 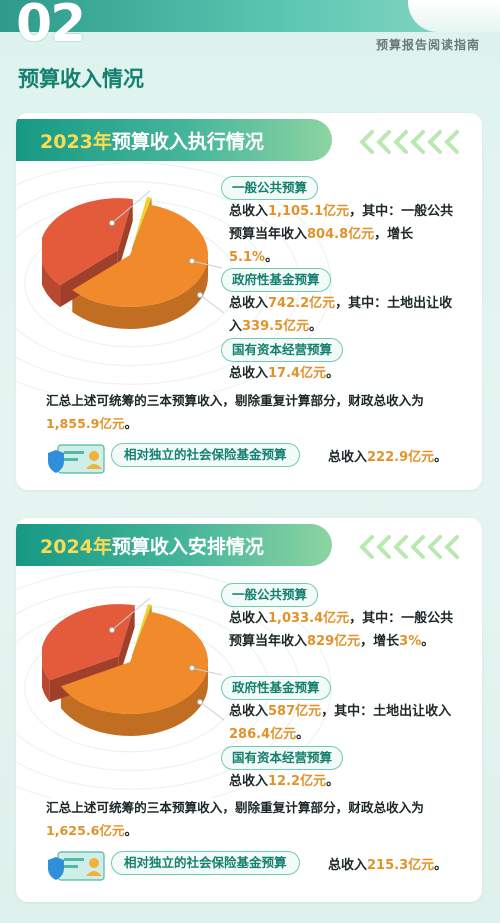 I want to click on slice-desc-state-capital: 总收入17.4亿元。, so click(x=345, y=373).